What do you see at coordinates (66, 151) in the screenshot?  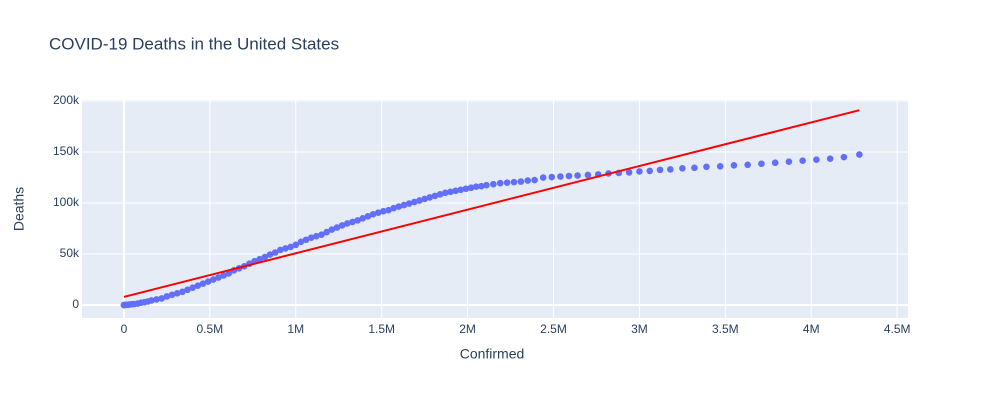 I see `y-tick-label: 150k` at bounding box center [66, 151].